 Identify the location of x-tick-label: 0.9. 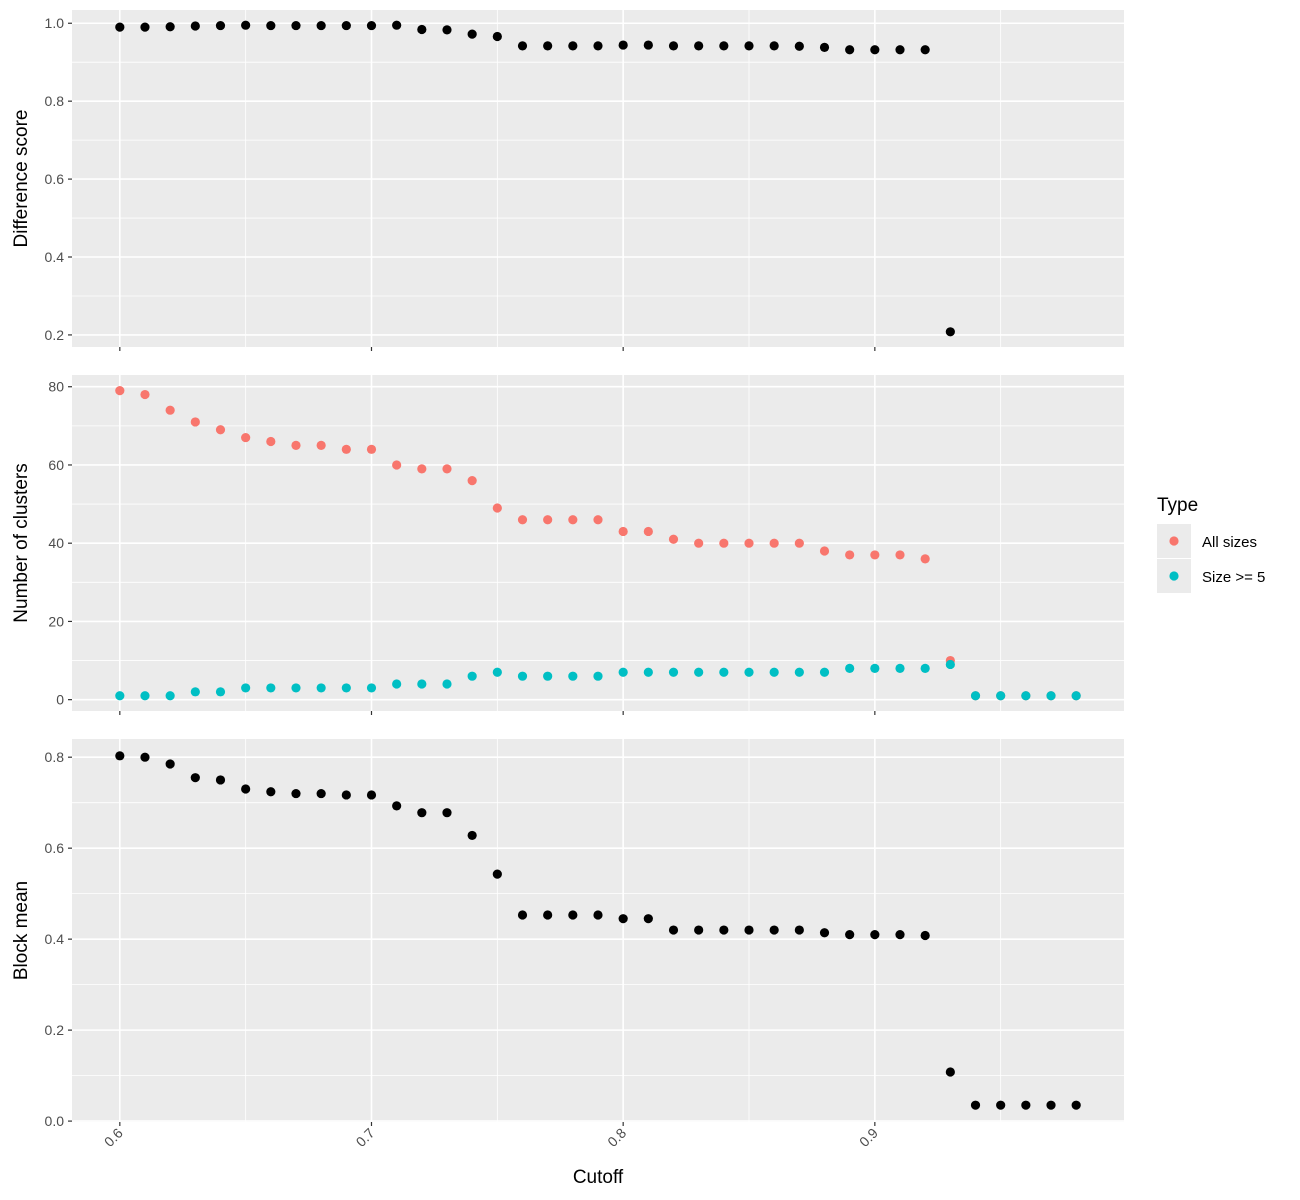
(868, 1137).